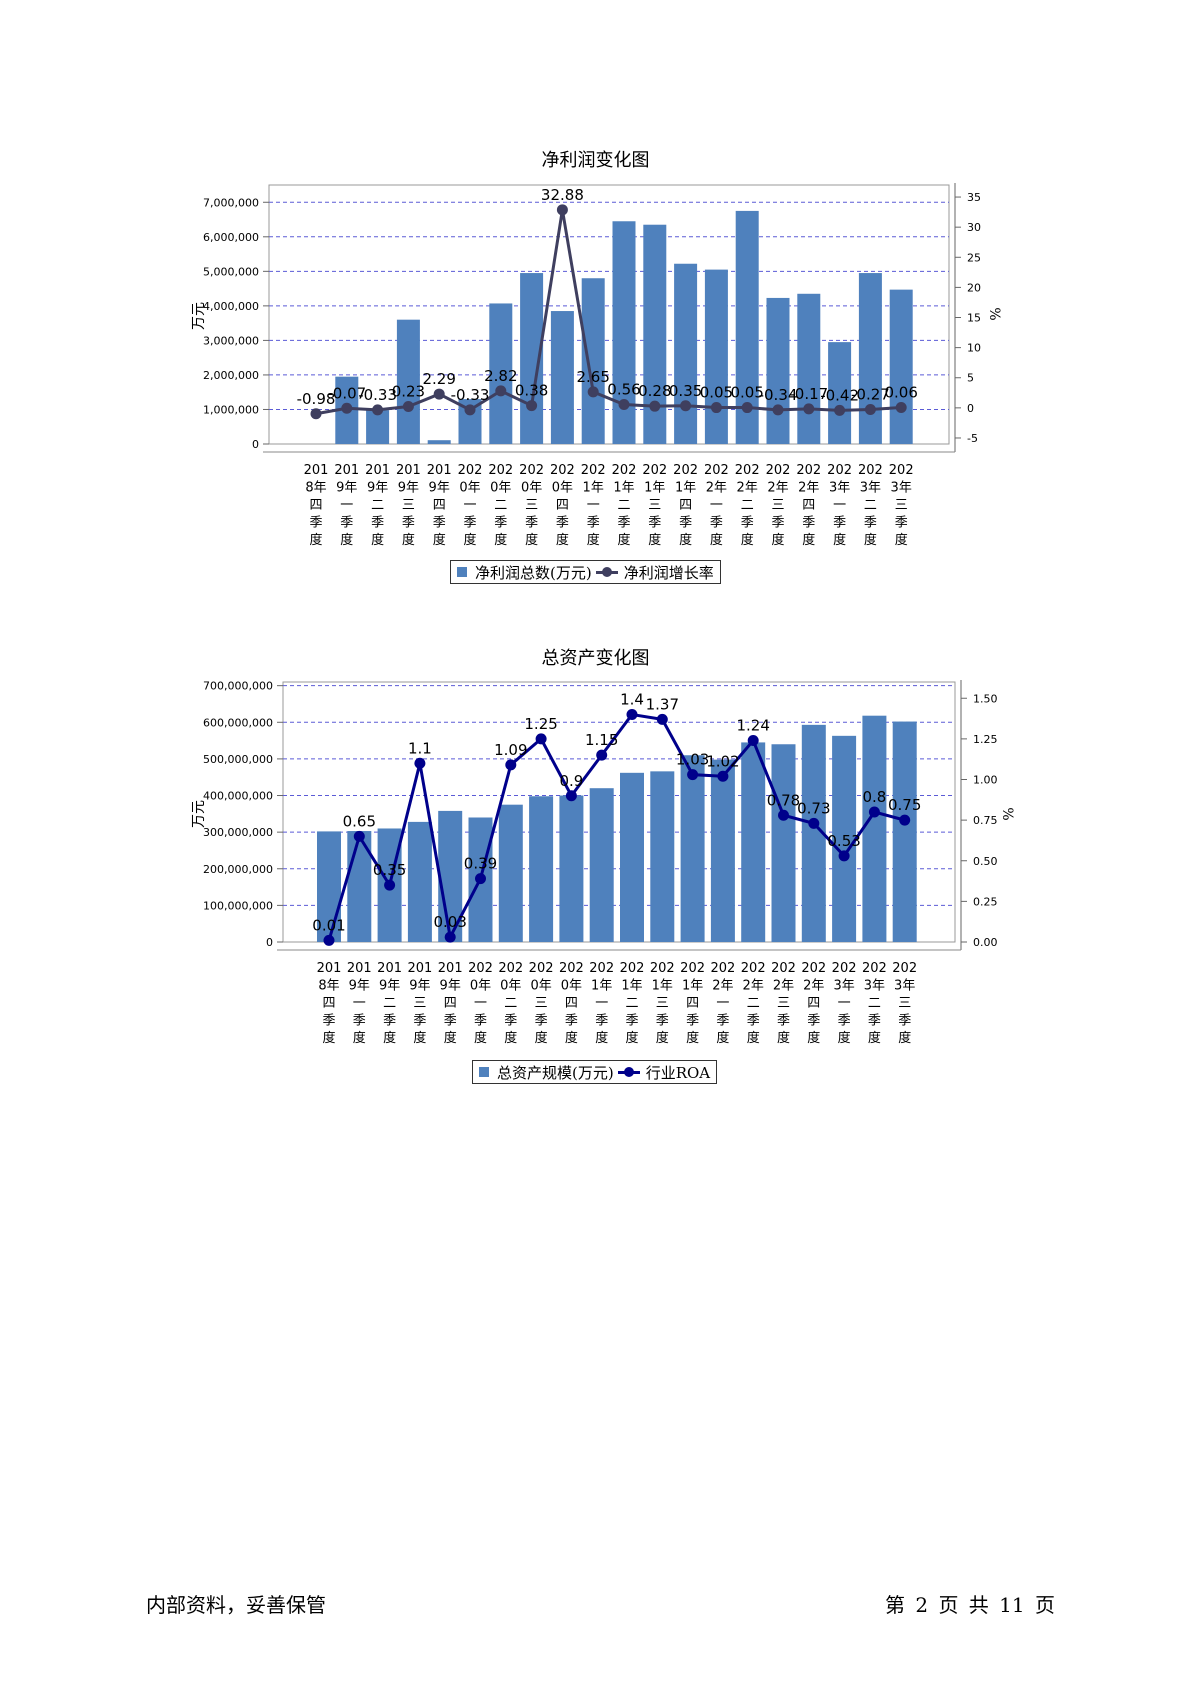 Image resolution: width=1191 pixels, height=1684 pixels. I want to click on x-tick-label: 2年, so click(722, 986).